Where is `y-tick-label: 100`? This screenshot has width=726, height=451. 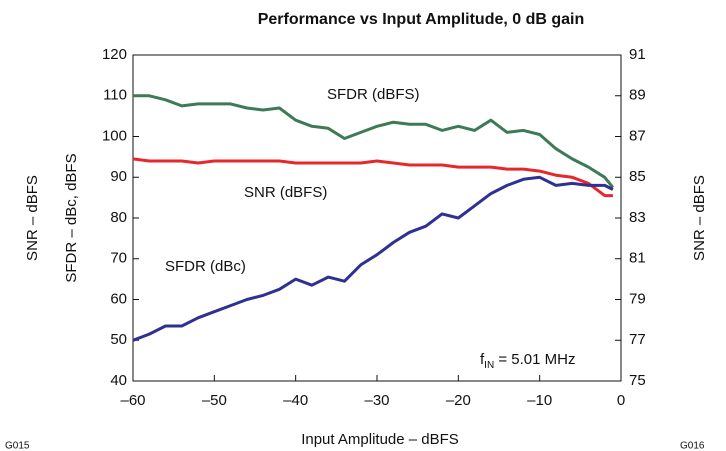 y-tick-label: 100 is located at coordinates (114, 135).